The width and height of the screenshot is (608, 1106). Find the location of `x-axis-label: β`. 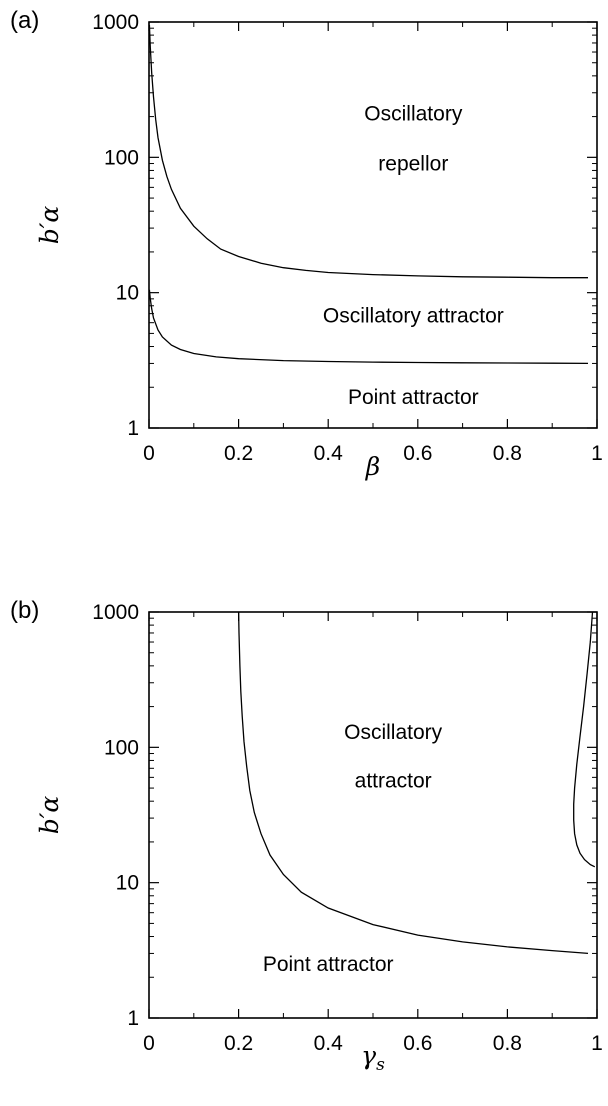

x-axis-label: β is located at coordinates (372, 466).